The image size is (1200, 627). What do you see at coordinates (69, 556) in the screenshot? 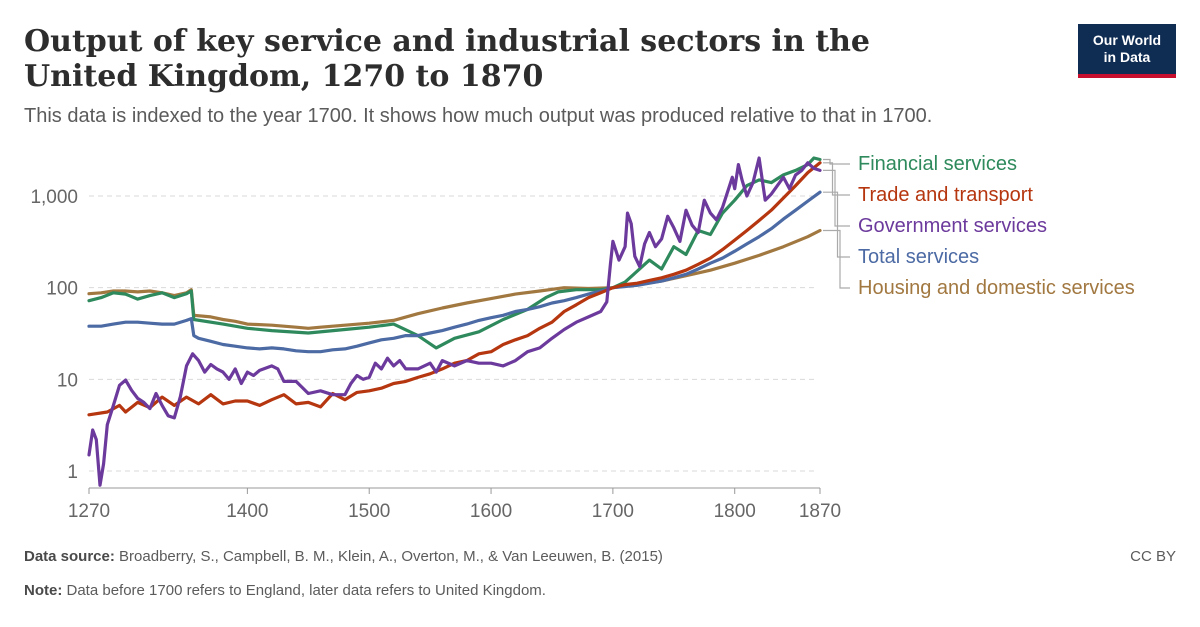
I see `source-label: Data source:` at bounding box center [69, 556].